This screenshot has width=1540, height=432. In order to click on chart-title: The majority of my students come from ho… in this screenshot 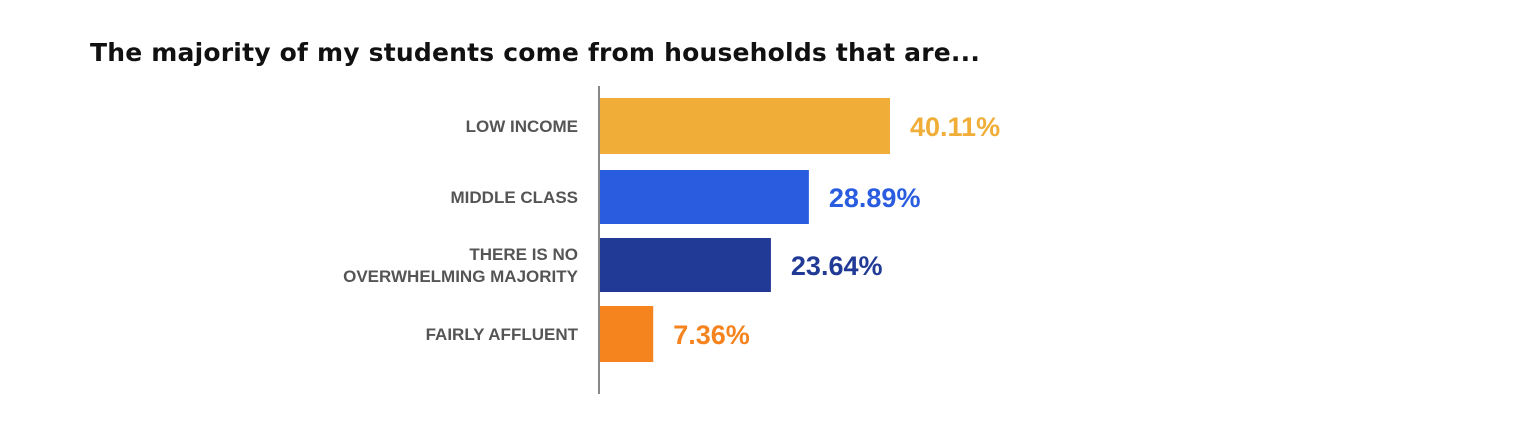, I will do `click(535, 52)`.